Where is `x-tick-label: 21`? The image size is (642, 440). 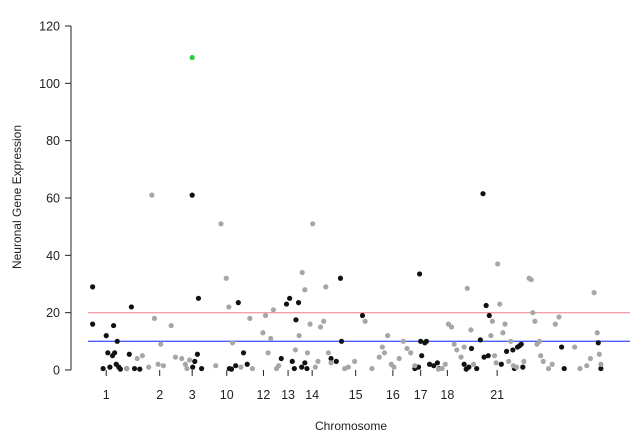 x-tick-label: 21 is located at coordinates (497, 395).